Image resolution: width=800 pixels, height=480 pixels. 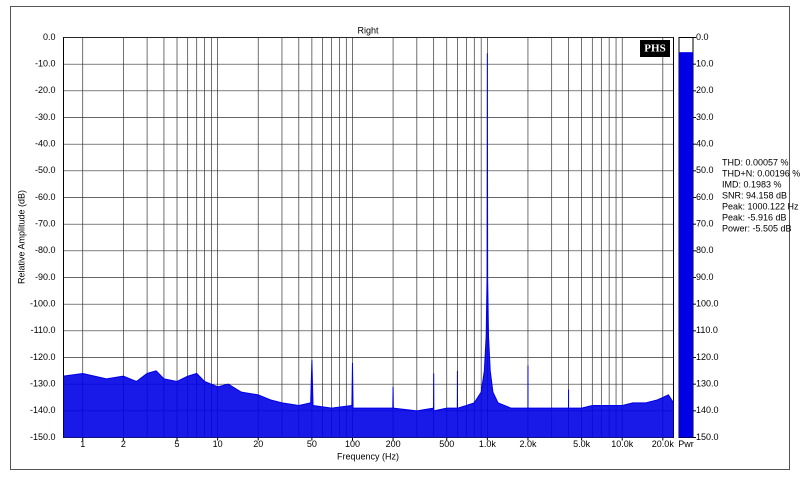 What do you see at coordinates (528, 444) in the screenshot?
I see `x-tick-label: 2.0k` at bounding box center [528, 444].